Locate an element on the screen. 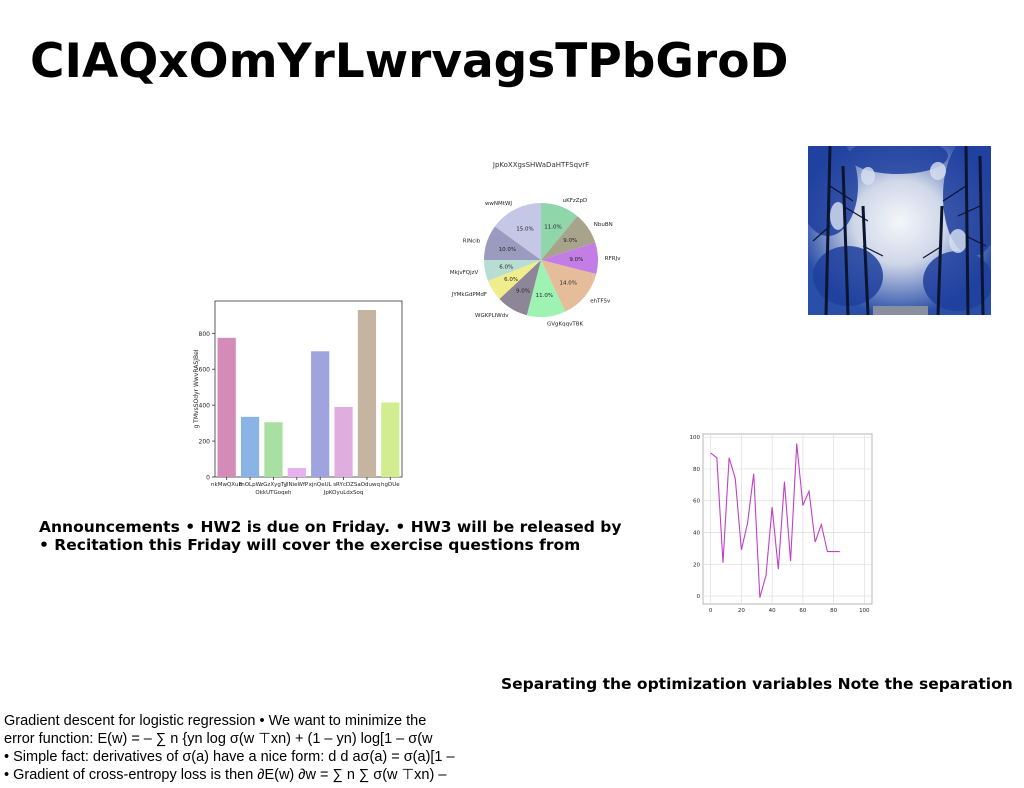  x-tick-label: OkkUTGoqeh is located at coordinates (273, 493).